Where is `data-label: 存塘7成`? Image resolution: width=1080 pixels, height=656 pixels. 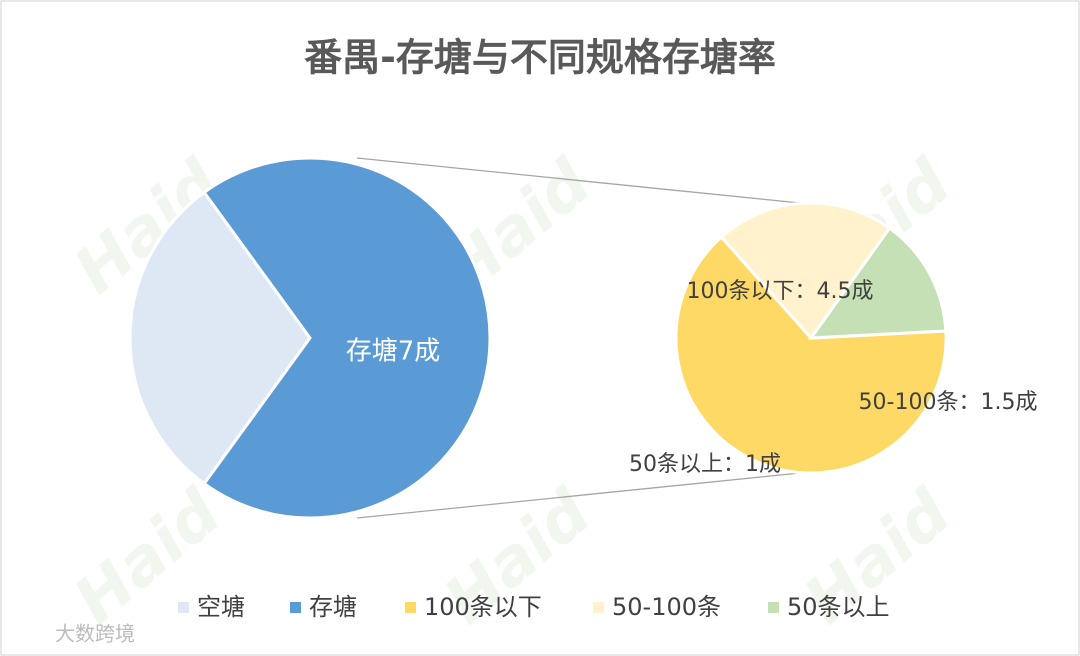 data-label: 存塘7成 is located at coordinates (393, 352).